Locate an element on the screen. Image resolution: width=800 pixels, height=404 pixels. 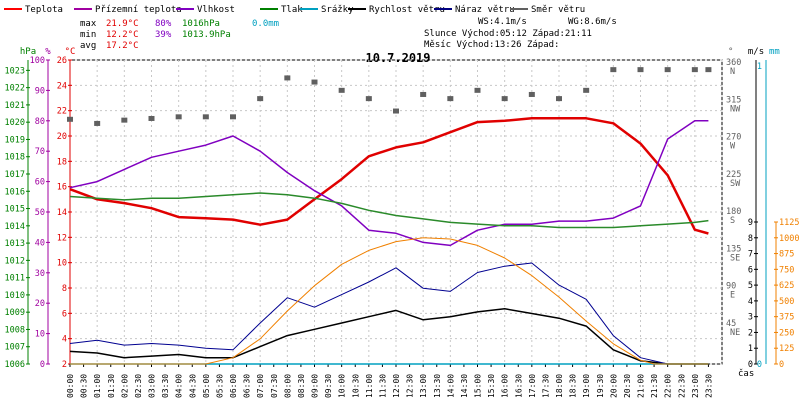
stat-max-temp: 21.9°C is located at coordinates (122, 24).